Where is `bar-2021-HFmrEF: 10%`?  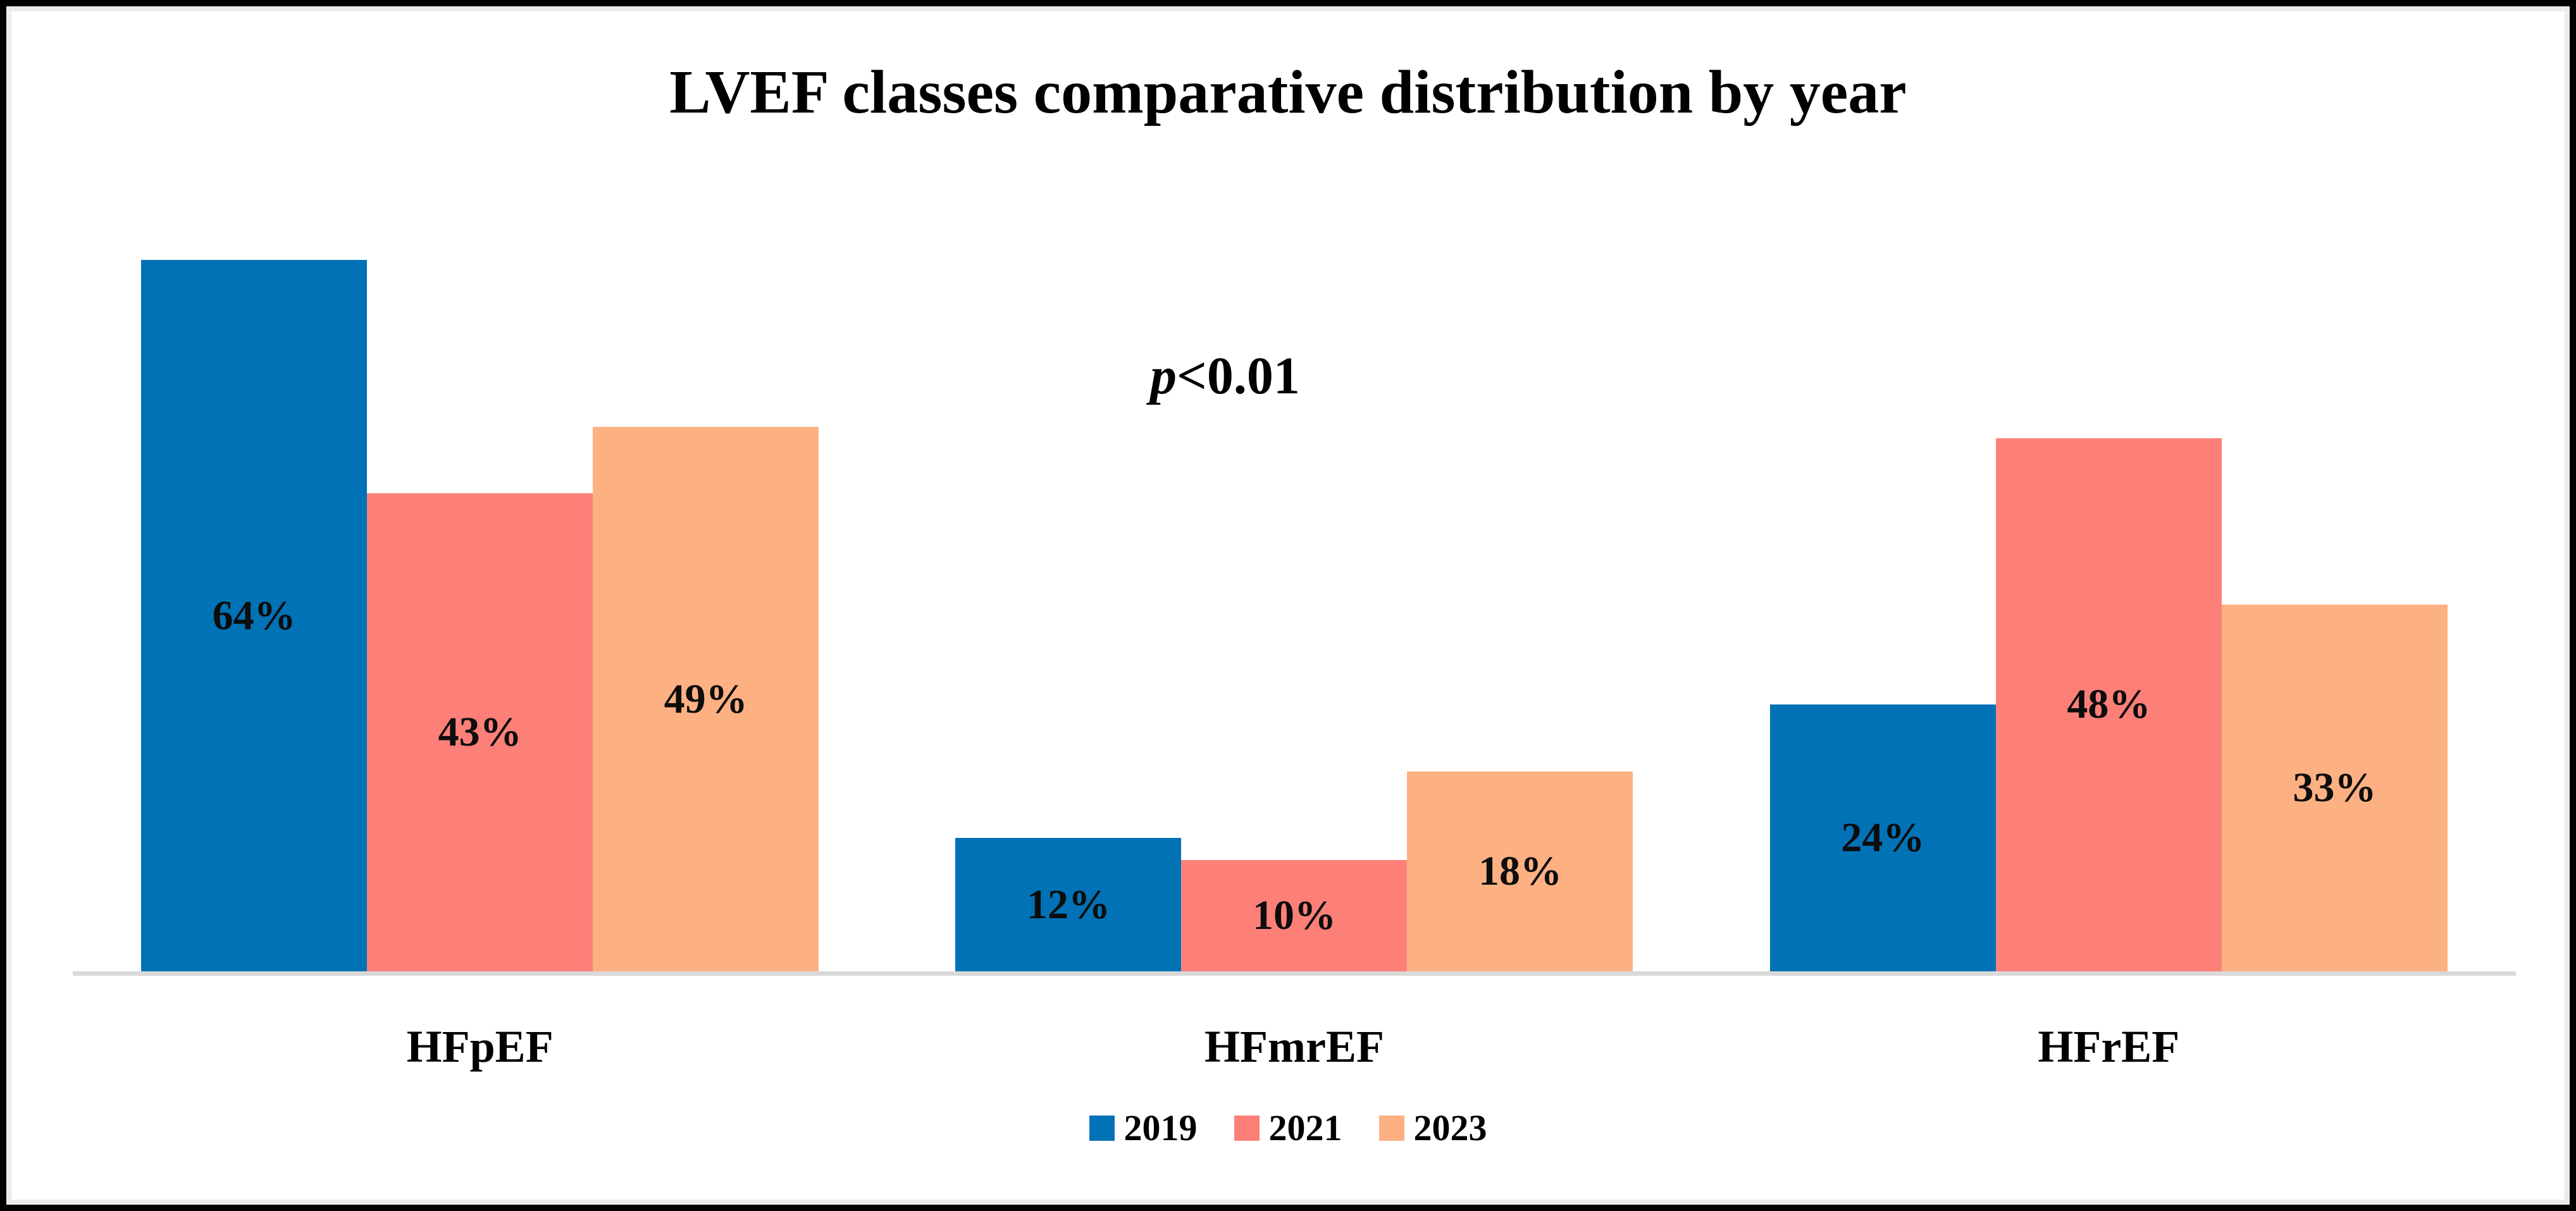
bar-2021-HFmrEF: 10% is located at coordinates (1295, 915).